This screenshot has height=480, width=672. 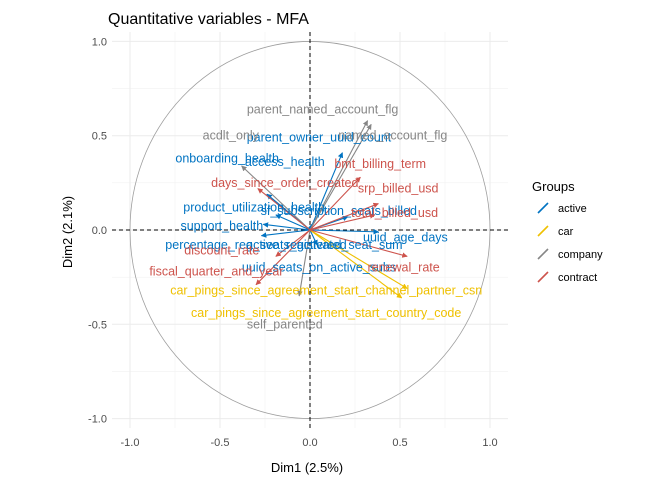 I want to click on arrow-days-since-order-created, so click(x=284, y=209).